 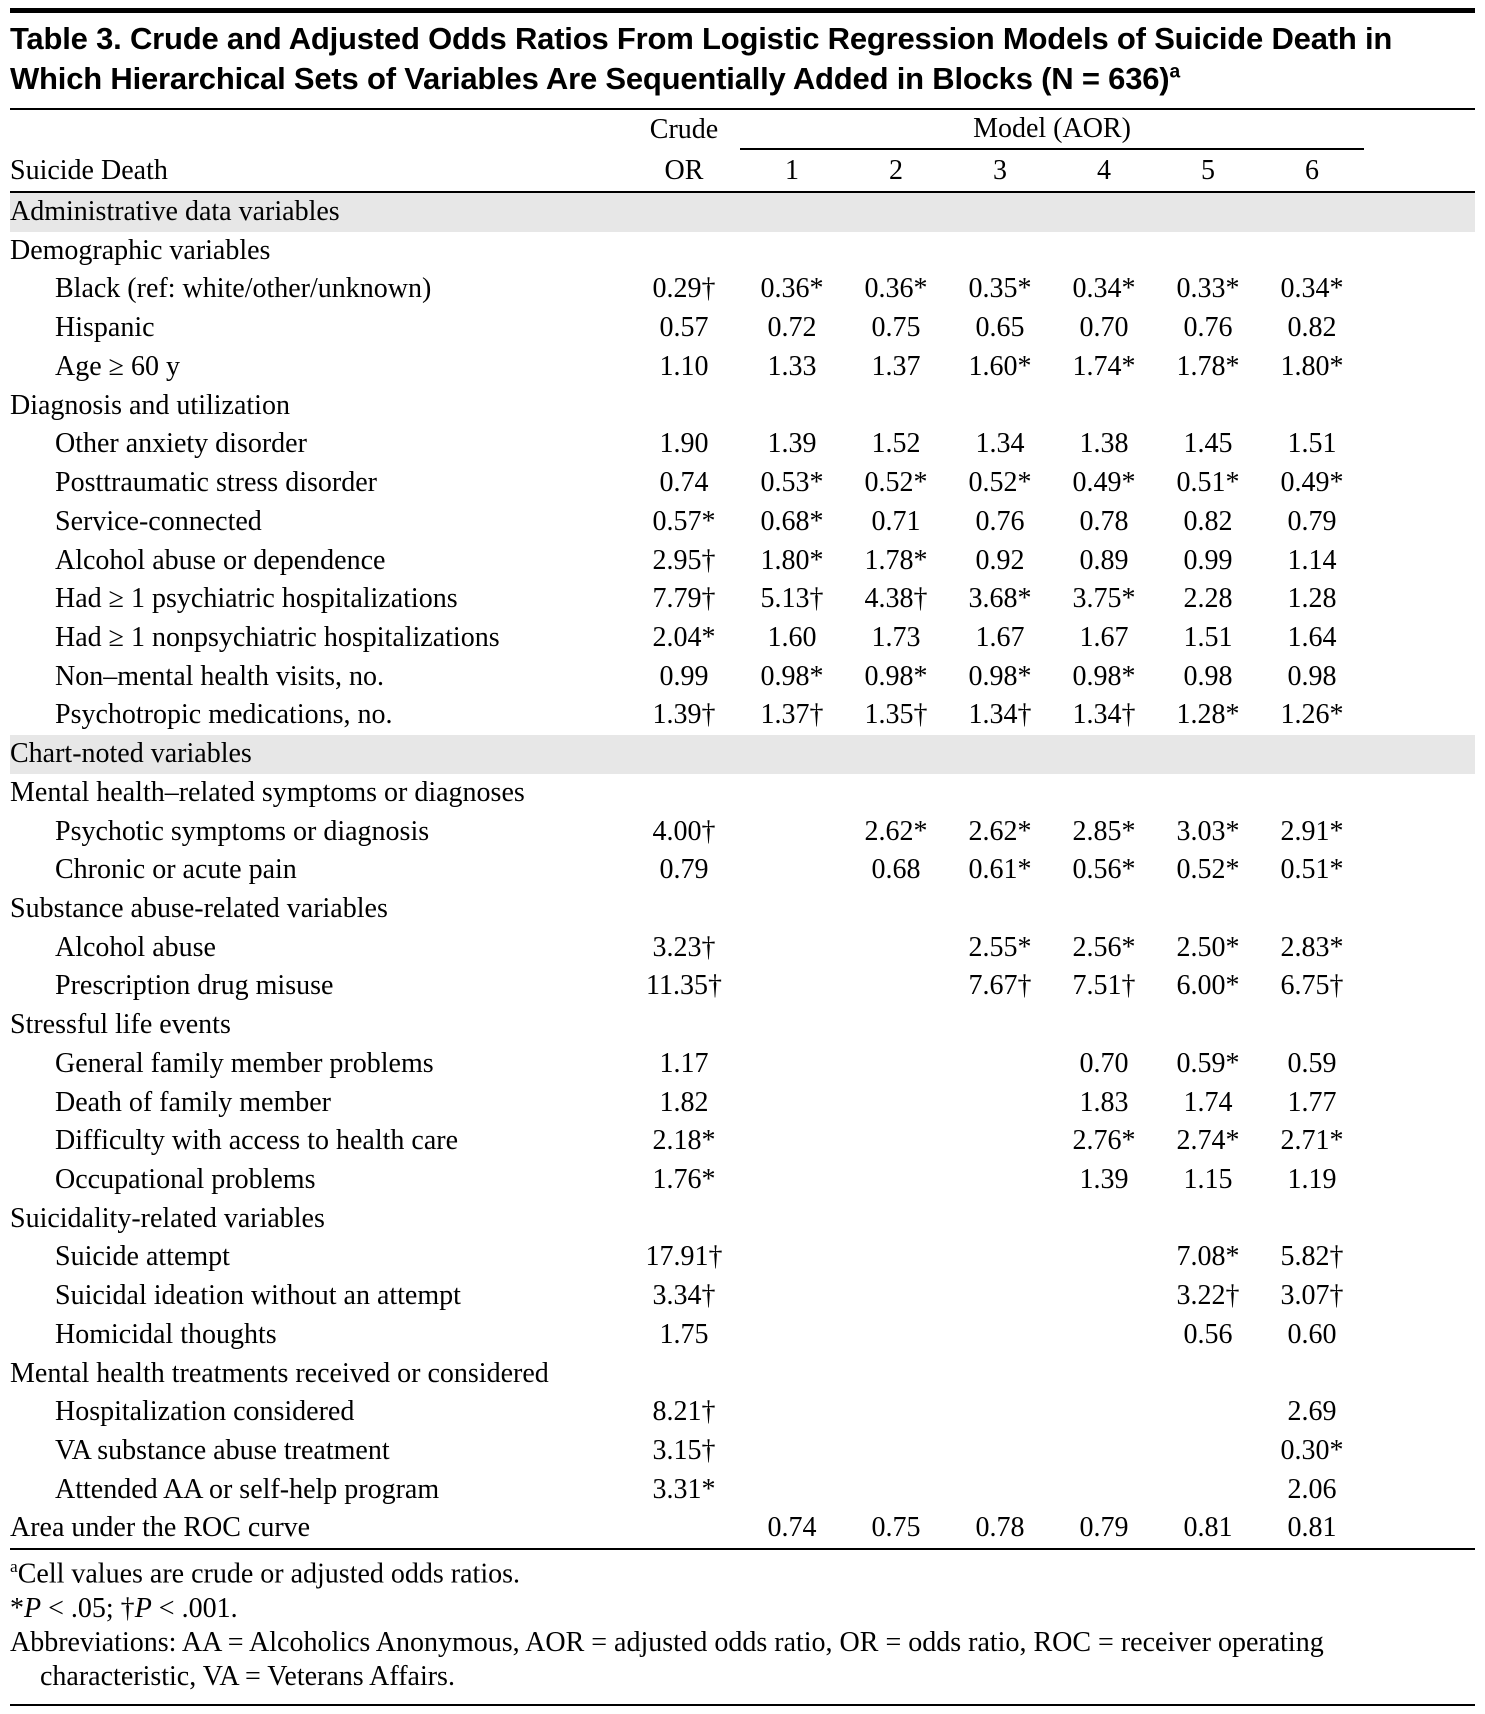 I want to click on value-cell: 3.15†, so click(x=684, y=1451).